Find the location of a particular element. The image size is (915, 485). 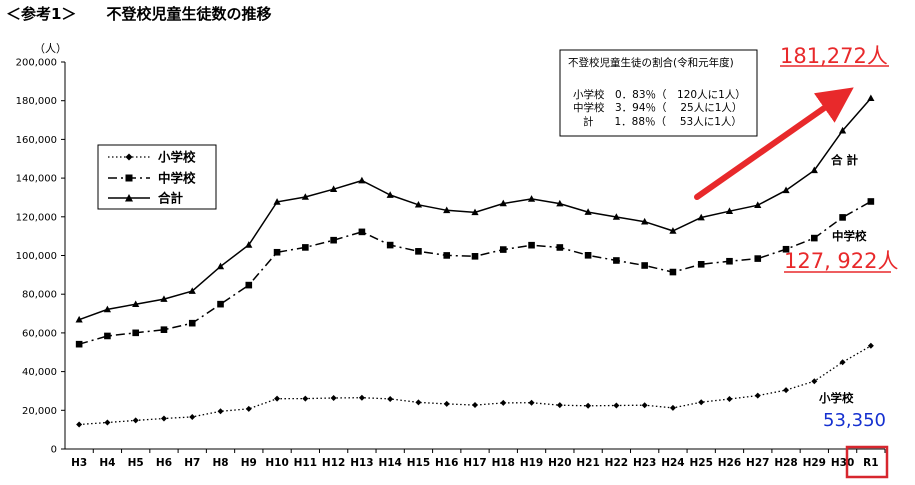

series-label-middle: 中学校 is located at coordinates (849, 236).